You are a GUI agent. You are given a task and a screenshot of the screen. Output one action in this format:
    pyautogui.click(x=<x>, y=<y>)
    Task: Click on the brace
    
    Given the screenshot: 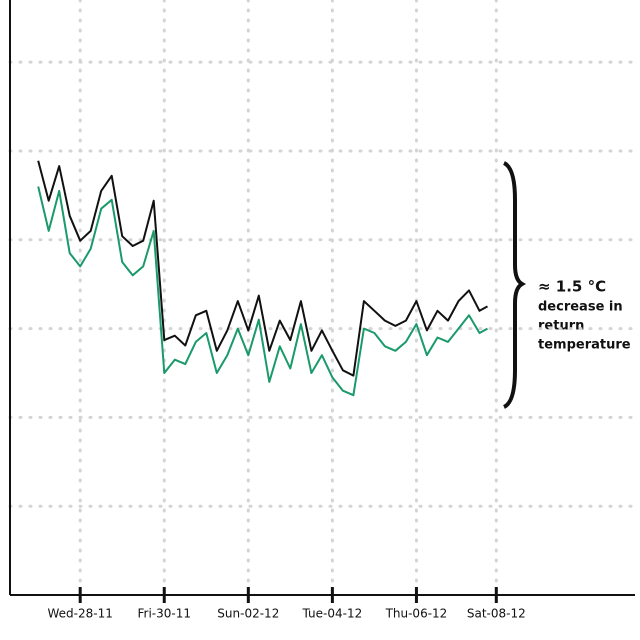 What is the action you would take?
    pyautogui.click(x=514, y=285)
    